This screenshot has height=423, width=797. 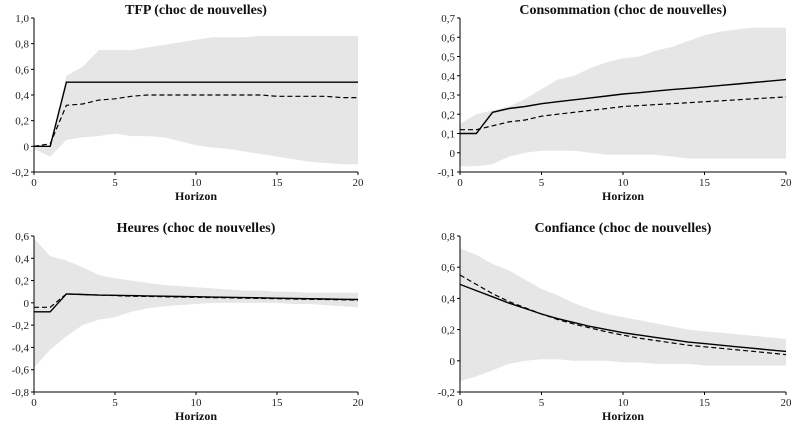 I want to click on y-tick-label: 1,0, so click(x=22, y=19).